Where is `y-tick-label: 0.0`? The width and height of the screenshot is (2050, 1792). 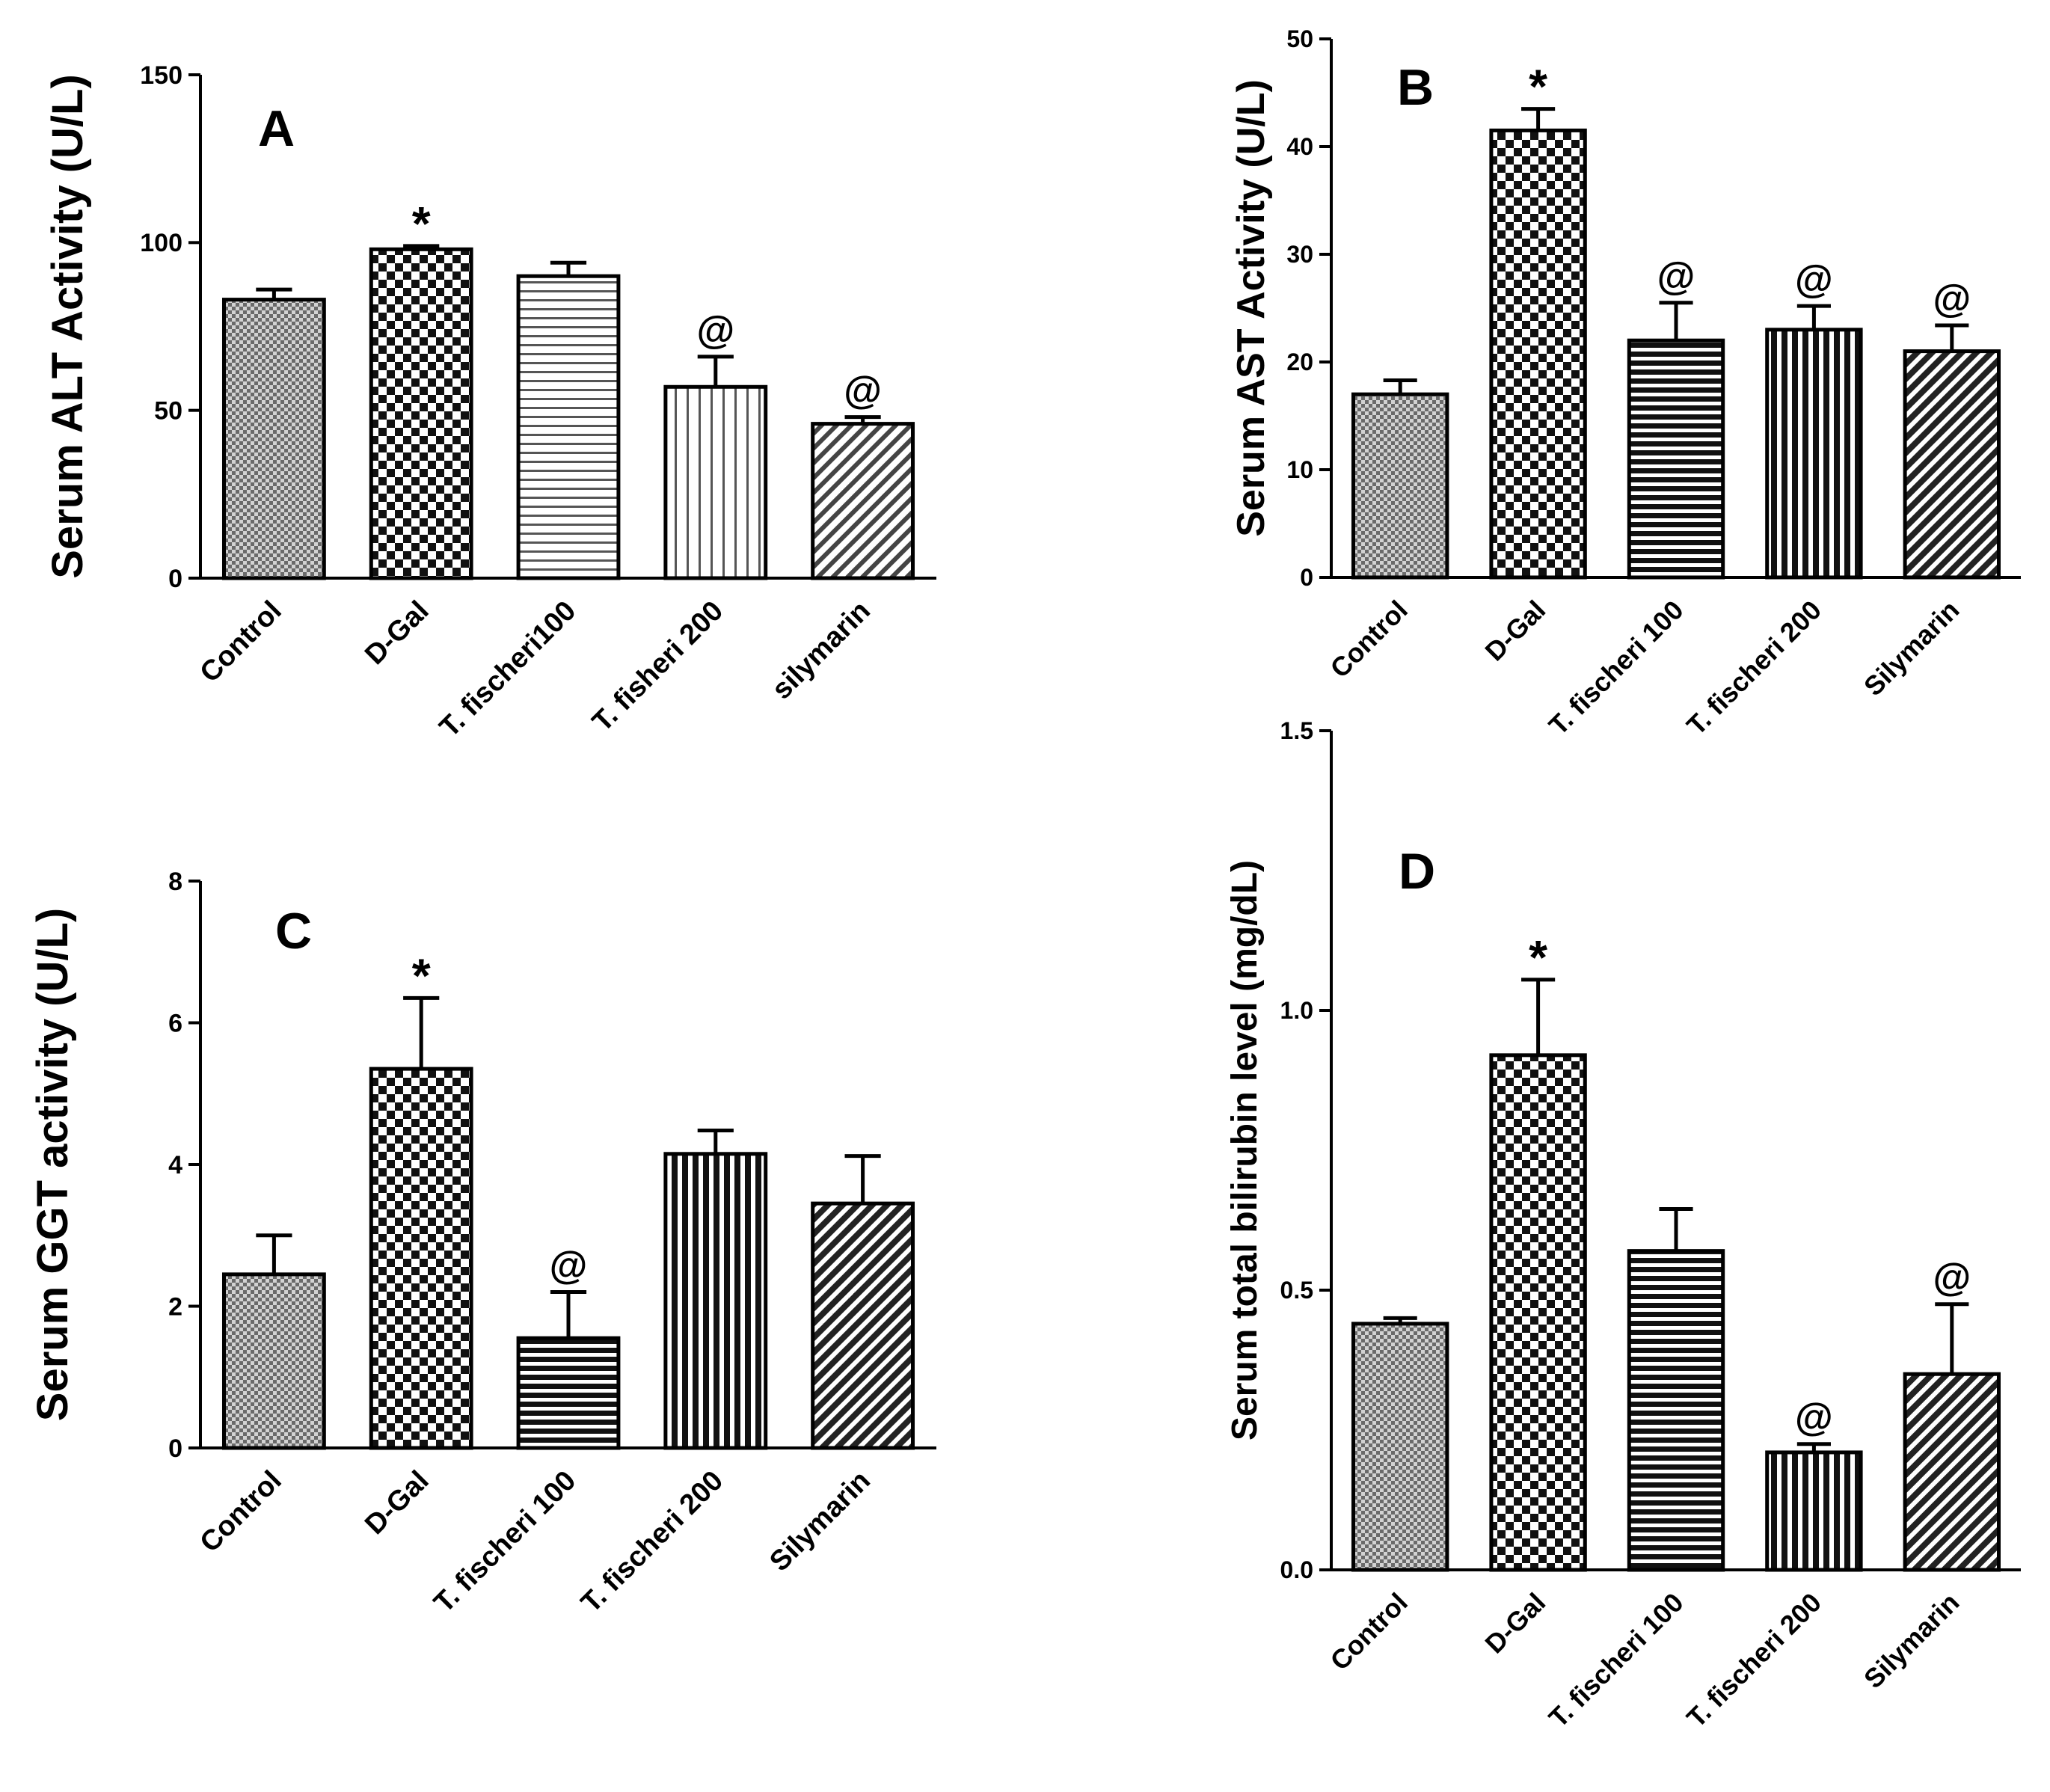 y-tick-label: 0.0 is located at coordinates (1297, 1569).